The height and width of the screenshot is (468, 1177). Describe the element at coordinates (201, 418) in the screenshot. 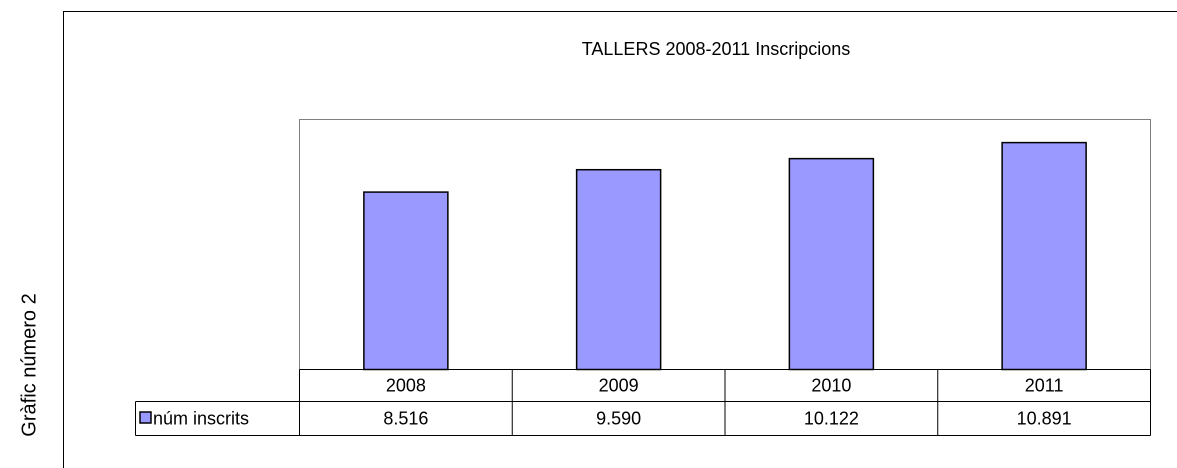

I see `legend-label: núm inscrits` at that location.